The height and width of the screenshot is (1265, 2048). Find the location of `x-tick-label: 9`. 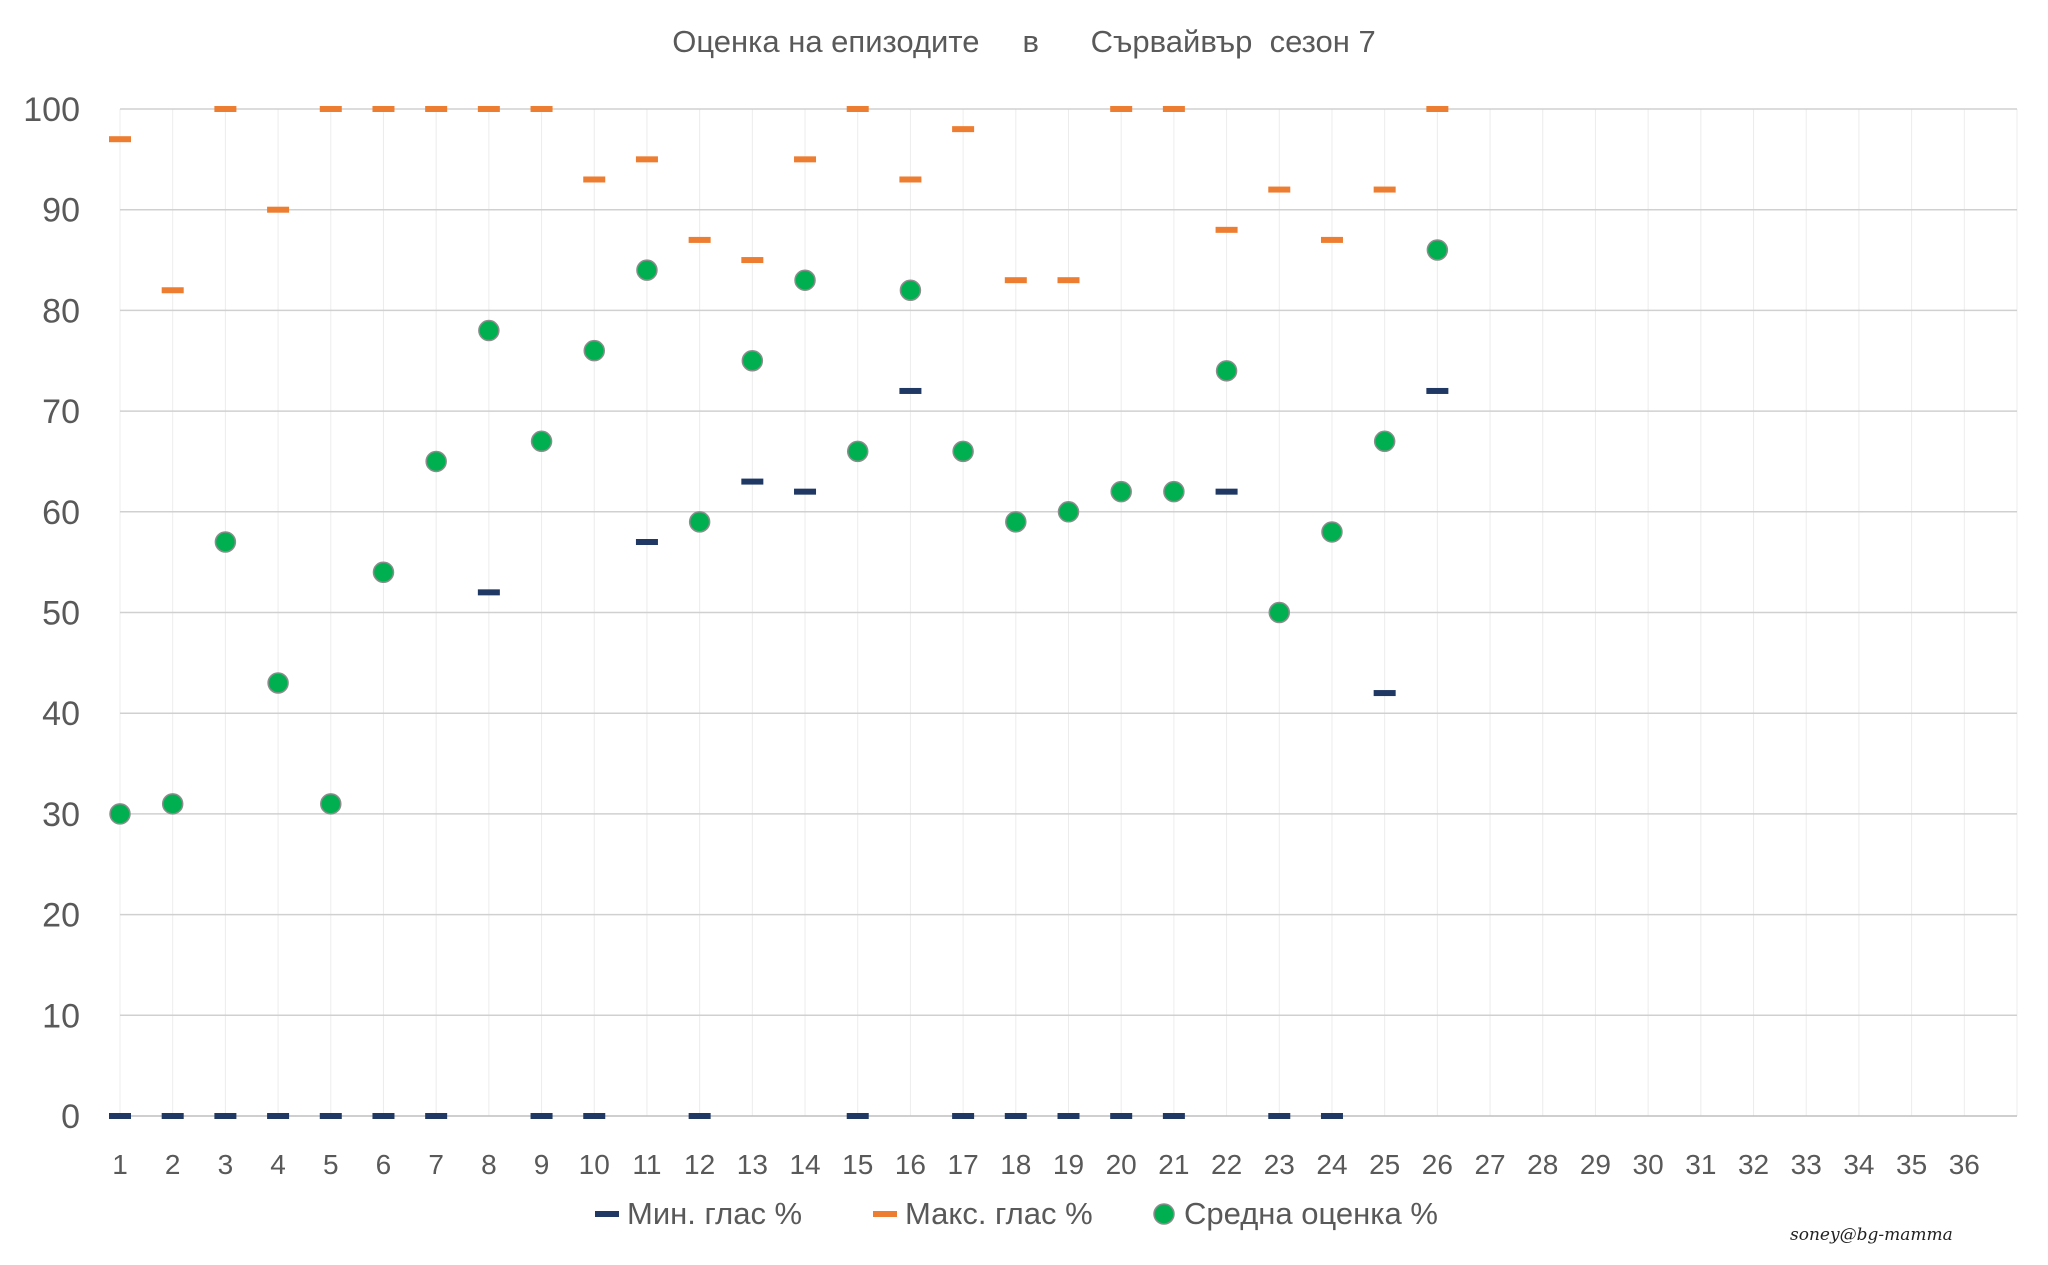

x-tick-label: 9 is located at coordinates (542, 1164).